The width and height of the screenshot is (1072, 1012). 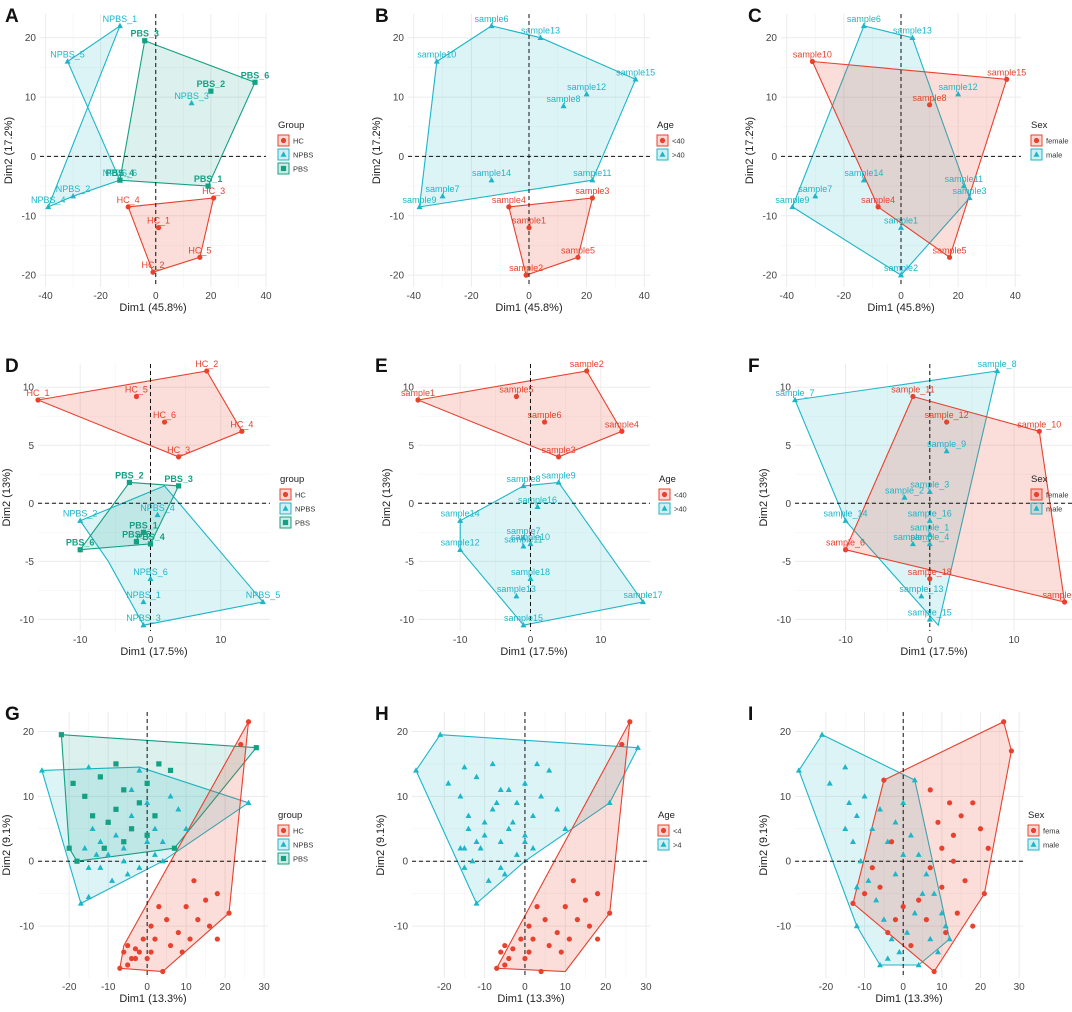 I want to click on point-label: HC_3, so click(x=213, y=191).